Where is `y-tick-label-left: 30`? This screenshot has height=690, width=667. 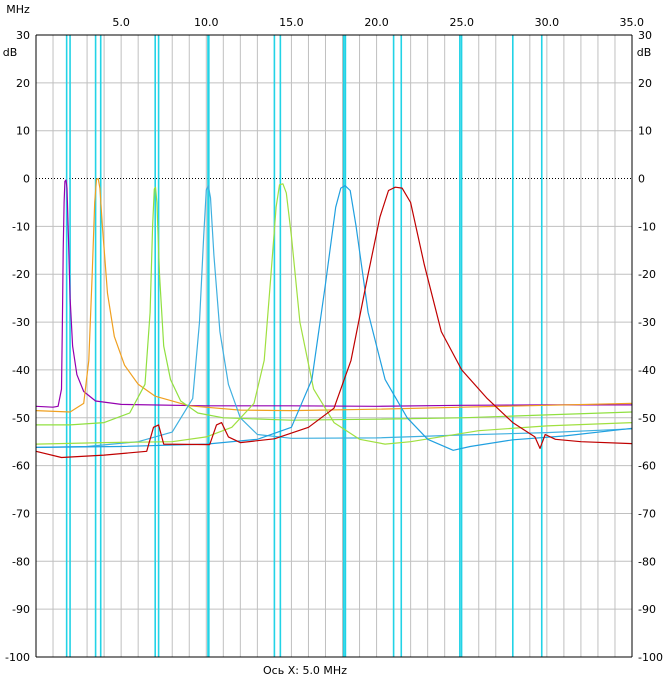 y-tick-label-left: 30 is located at coordinates (23, 35).